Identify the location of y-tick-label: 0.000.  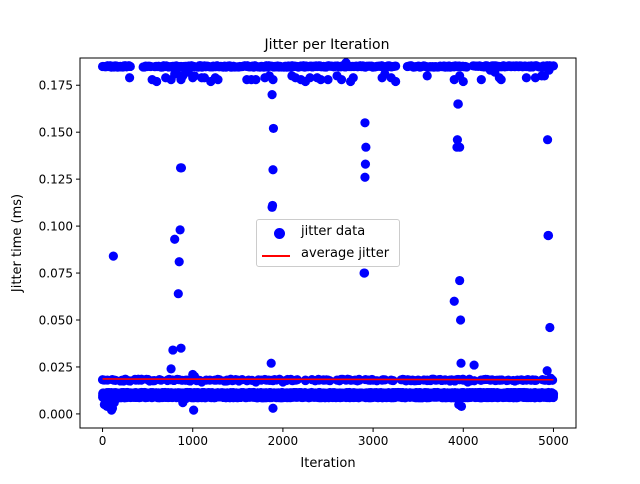
(56, 414).